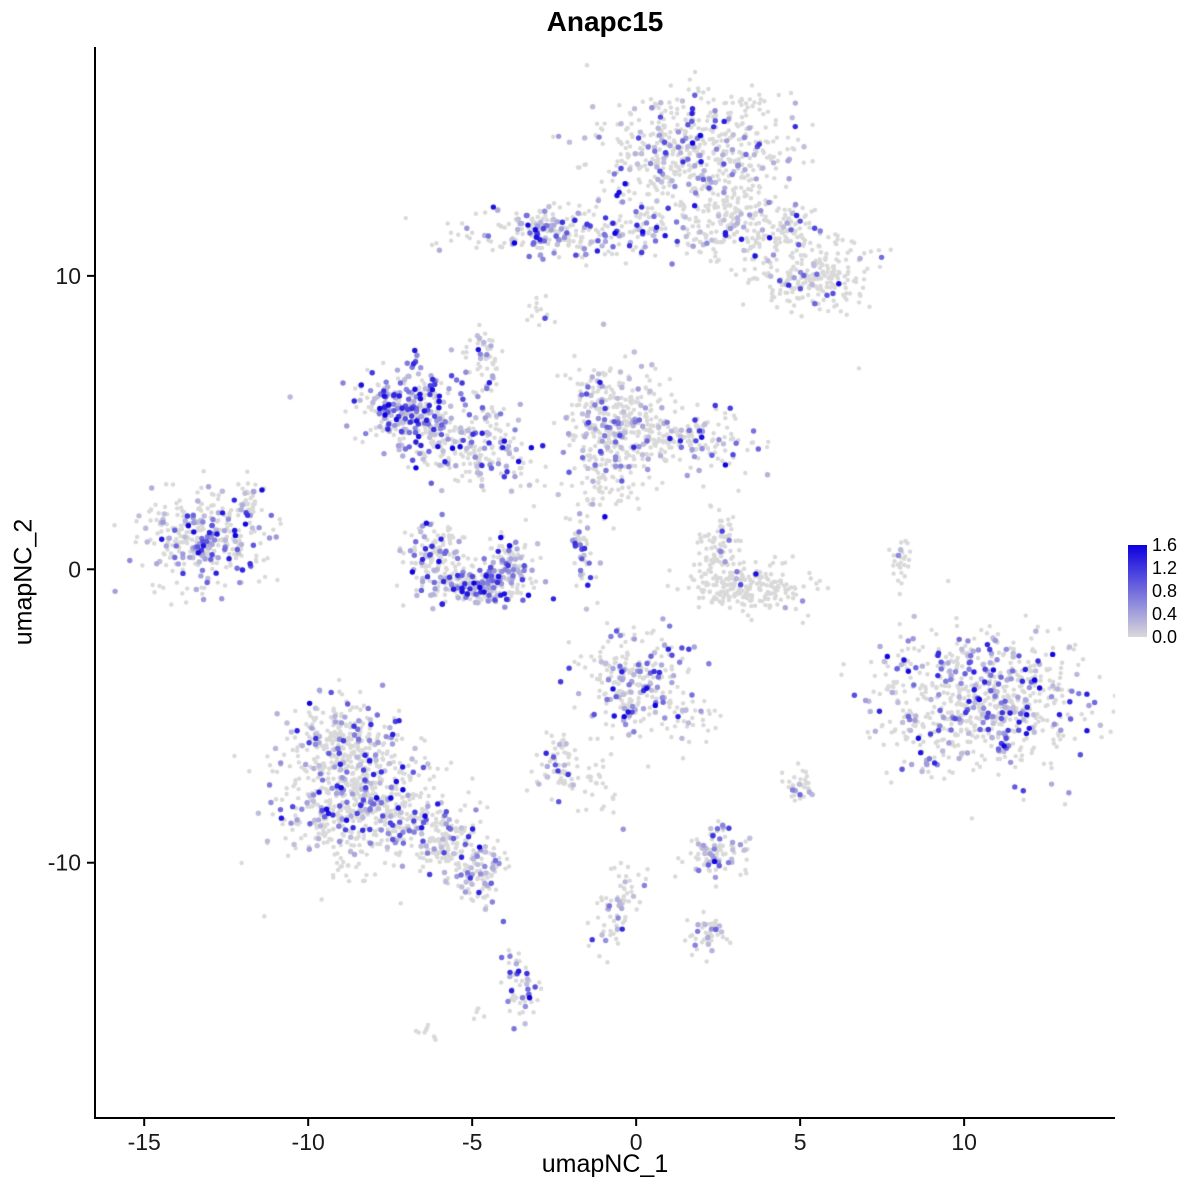  What do you see at coordinates (1137, 591) in the screenshot?
I see `colorbar-gradient` at bounding box center [1137, 591].